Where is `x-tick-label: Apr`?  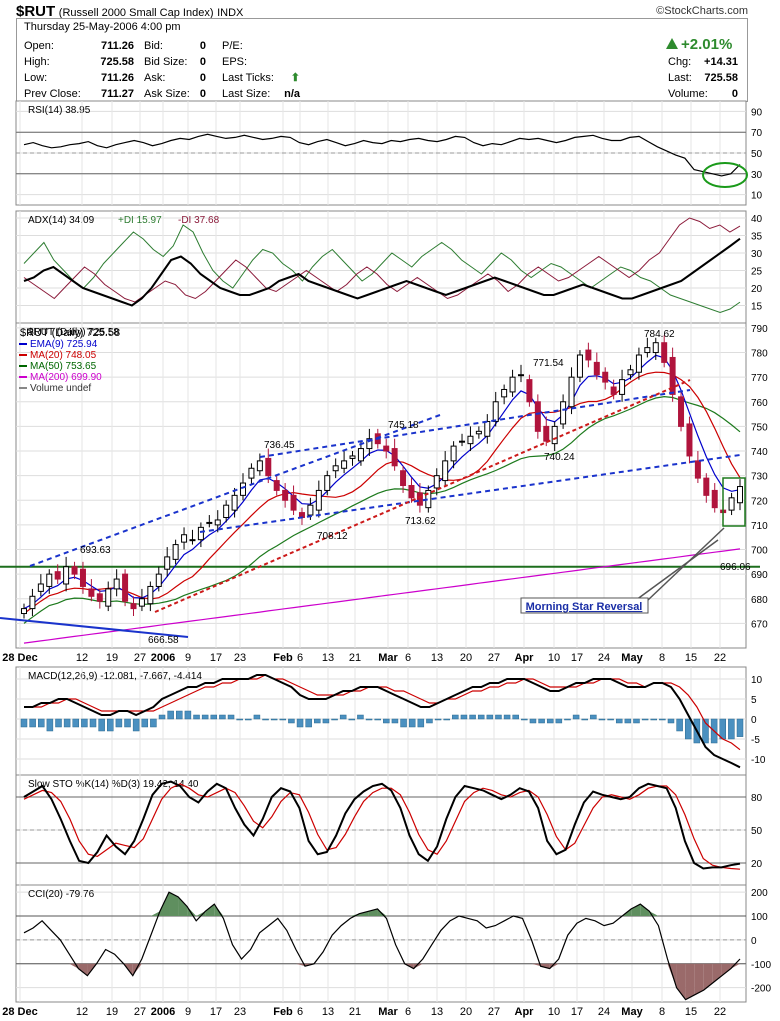 x-tick-label: Apr is located at coordinates (525, 658).